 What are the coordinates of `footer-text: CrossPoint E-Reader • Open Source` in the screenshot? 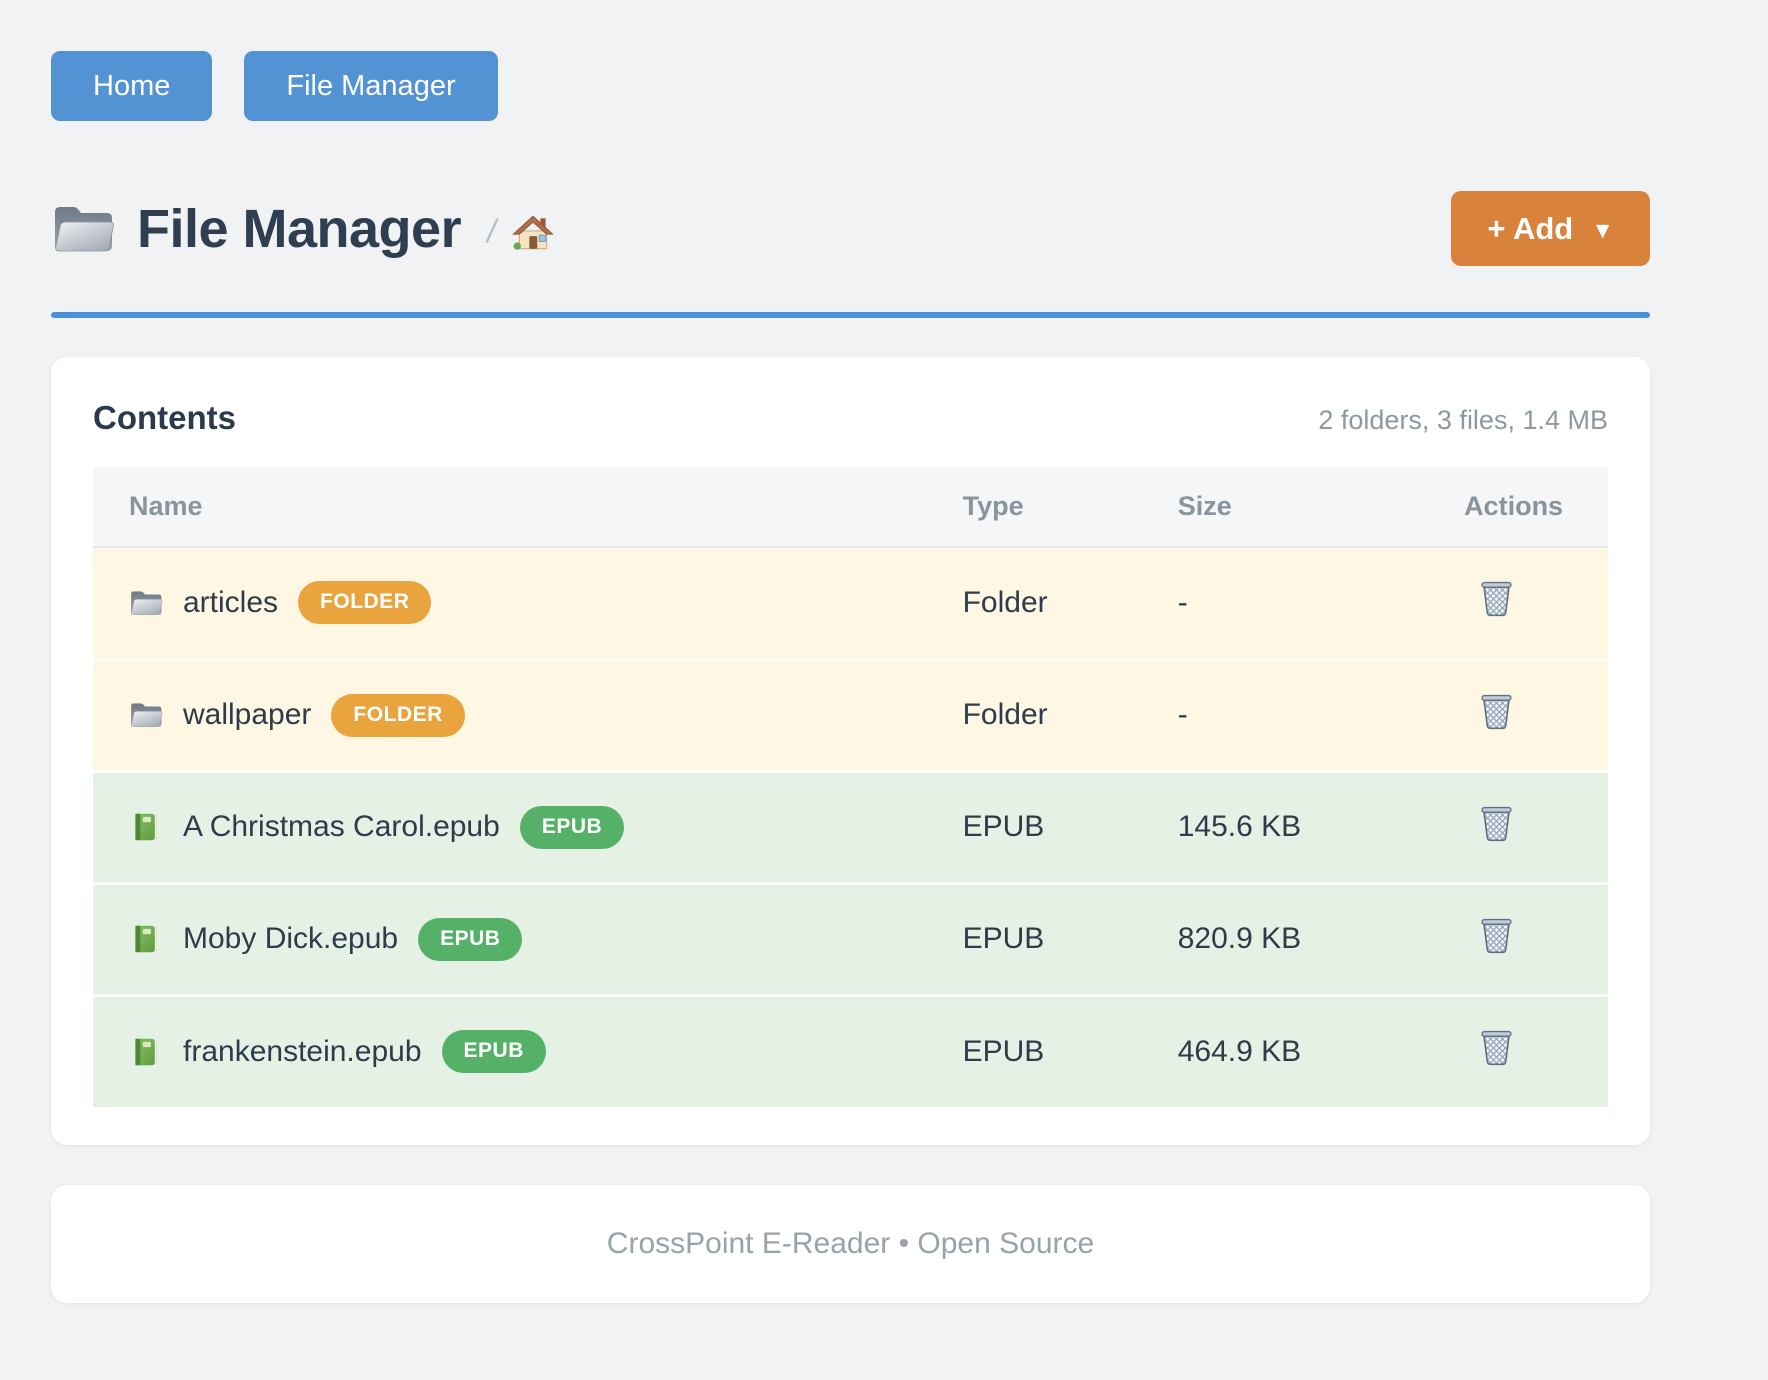 It's located at (850, 1243).